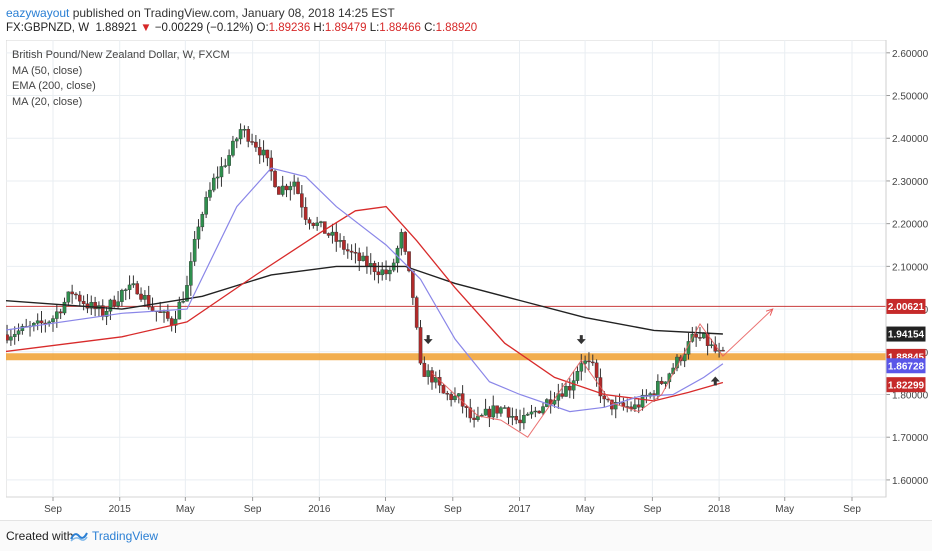 This screenshot has height=551, width=932. What do you see at coordinates (719, 509) in the screenshot?
I see `x-tick-label: 2018` at bounding box center [719, 509].